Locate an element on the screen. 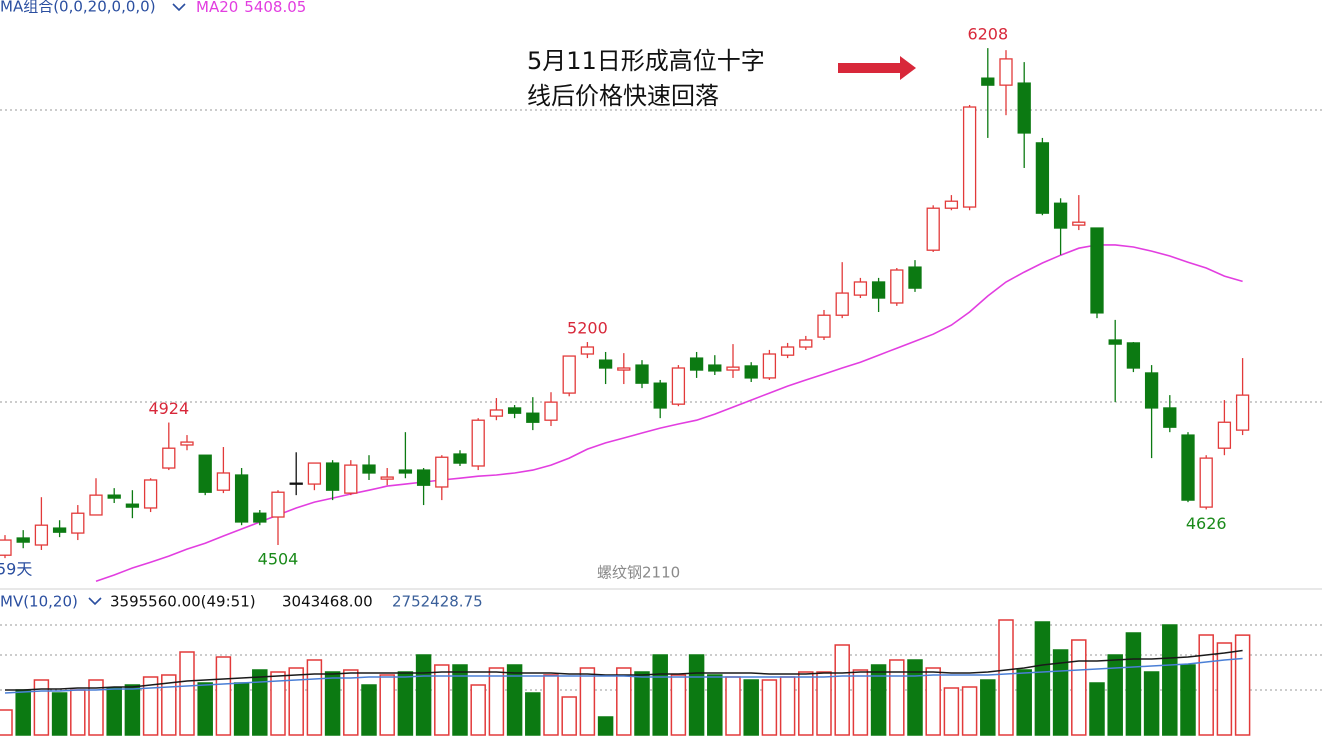  ma-legend: MA20 5408.05 is located at coordinates (251, 8).